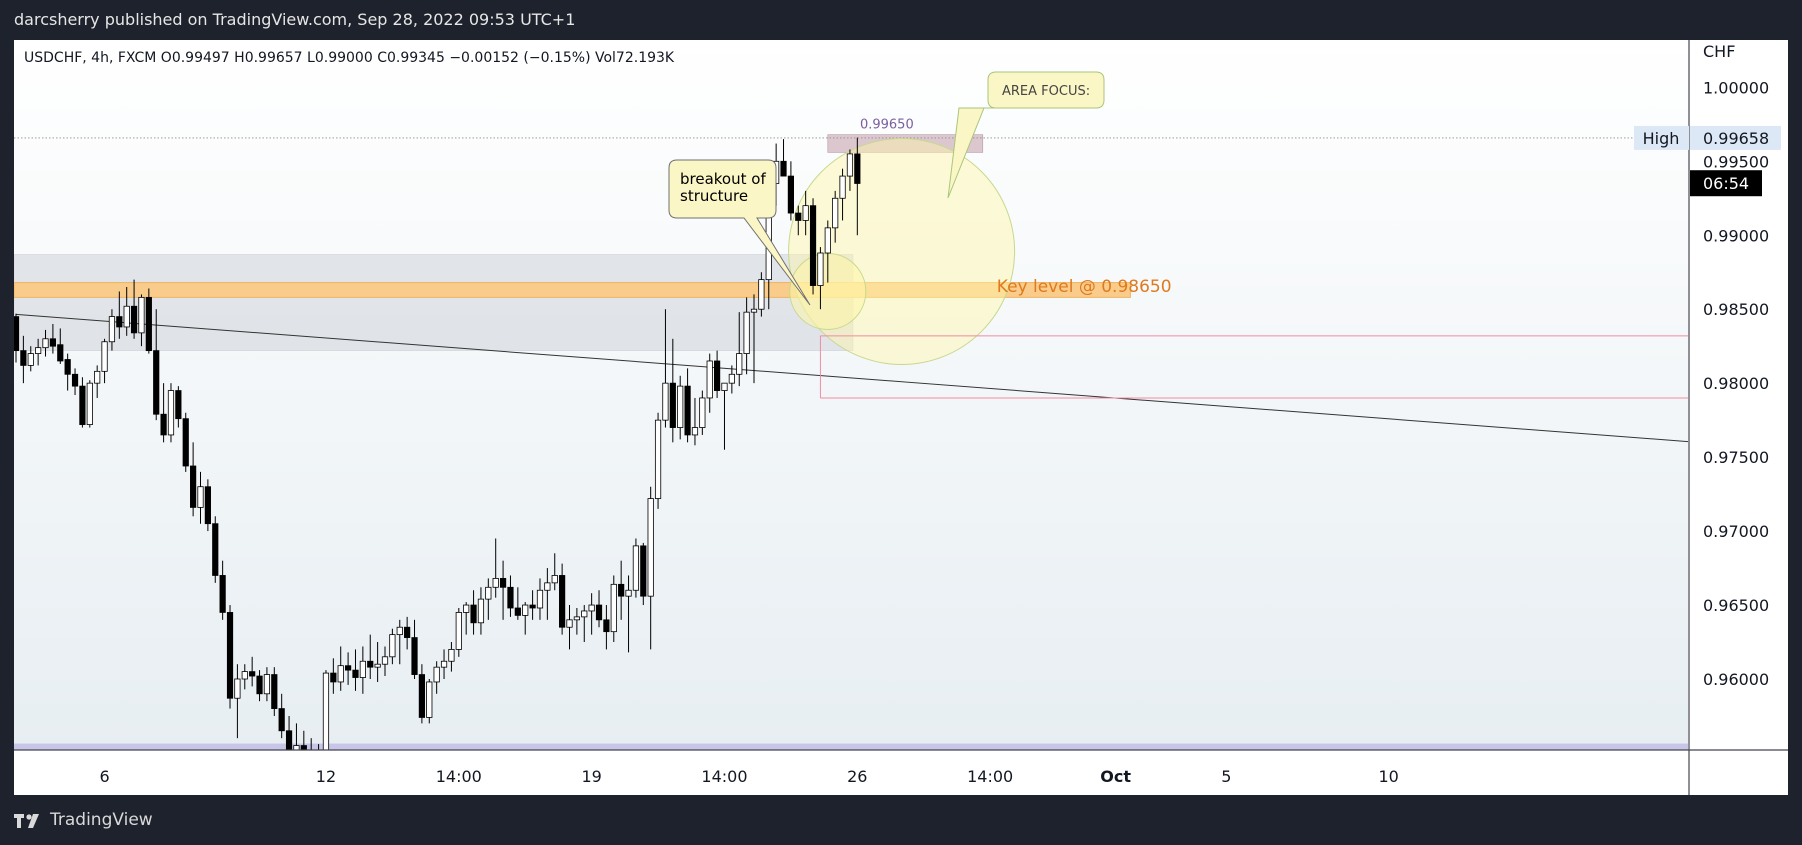  I want to click on resistance-zone, so click(434, 302).